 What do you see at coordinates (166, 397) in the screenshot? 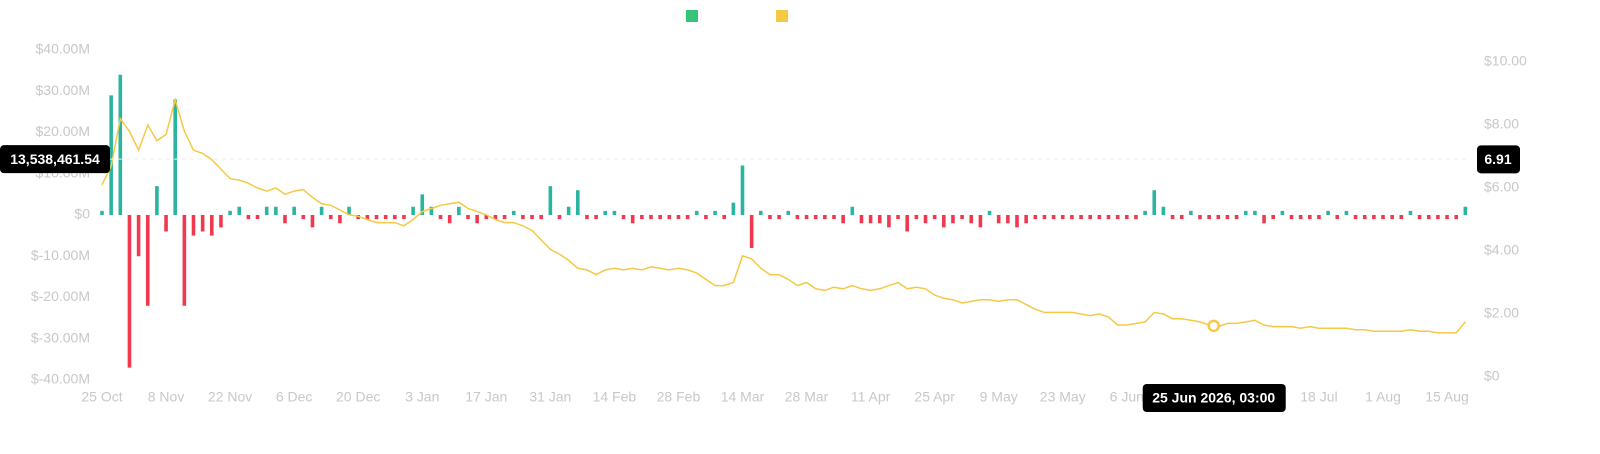
I see `x-tick-label: 8 Nov` at bounding box center [166, 397].